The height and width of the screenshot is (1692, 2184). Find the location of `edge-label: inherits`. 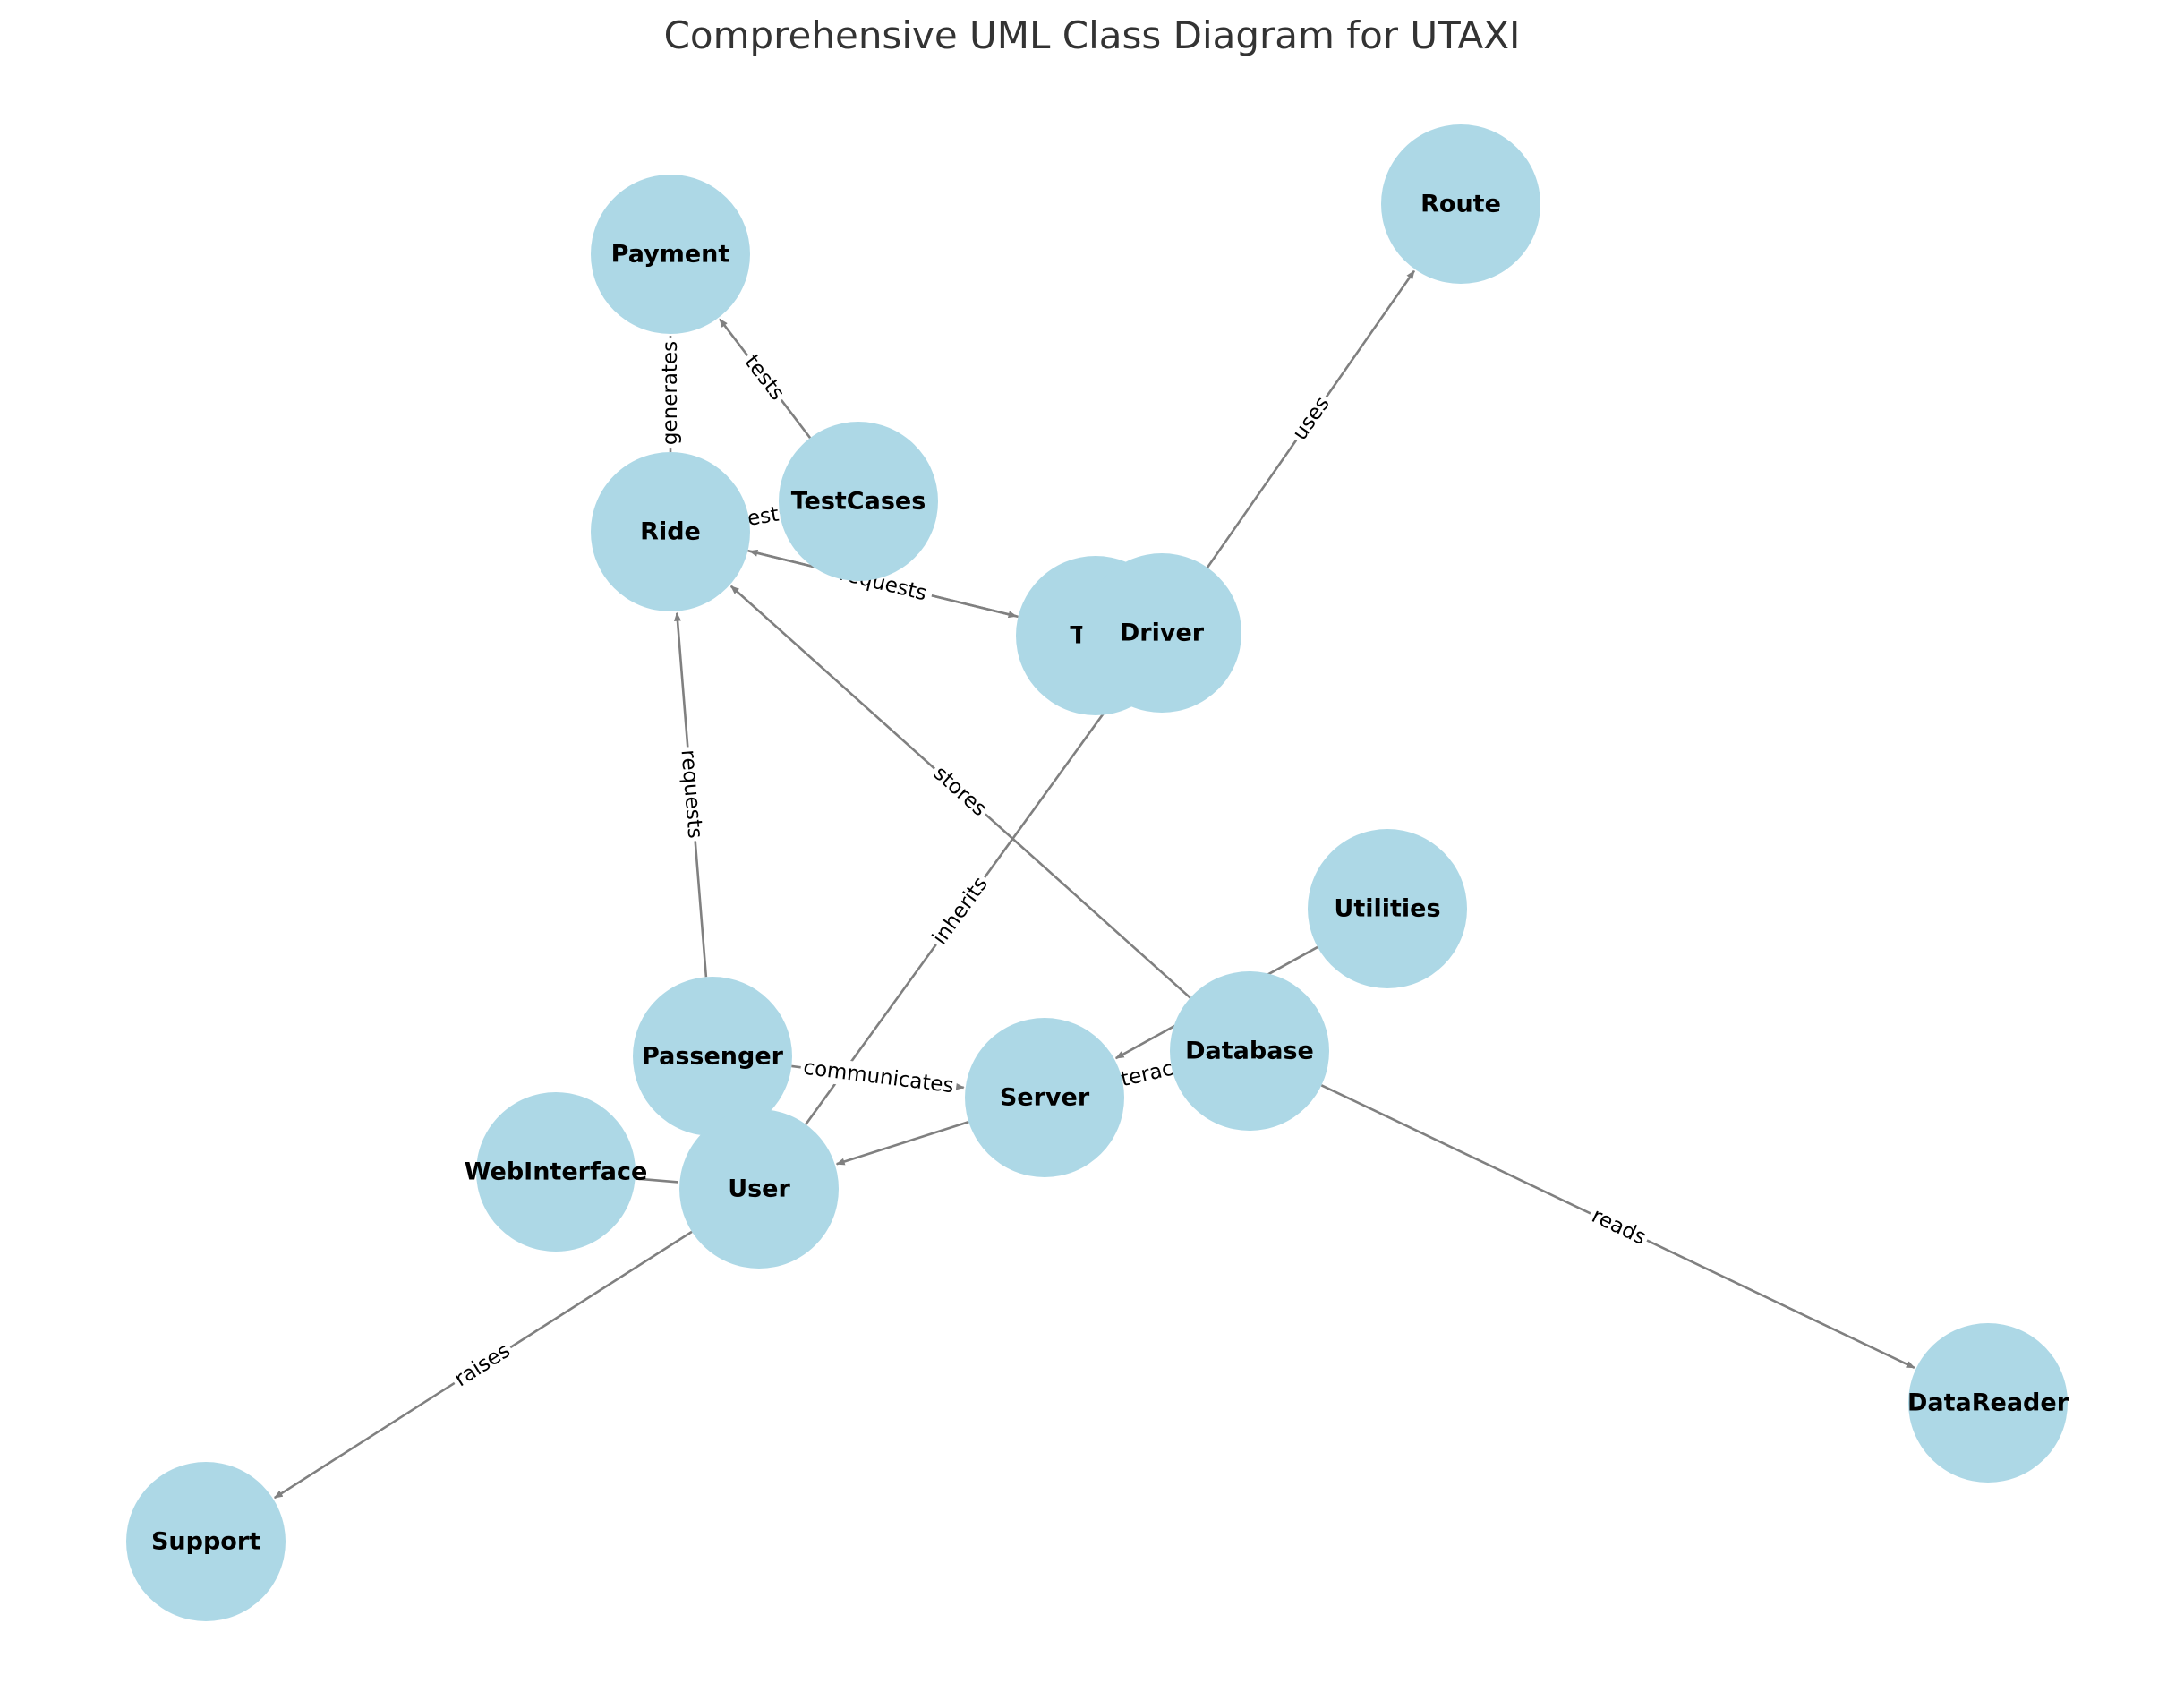

edge-label: inherits is located at coordinates (961, 911).